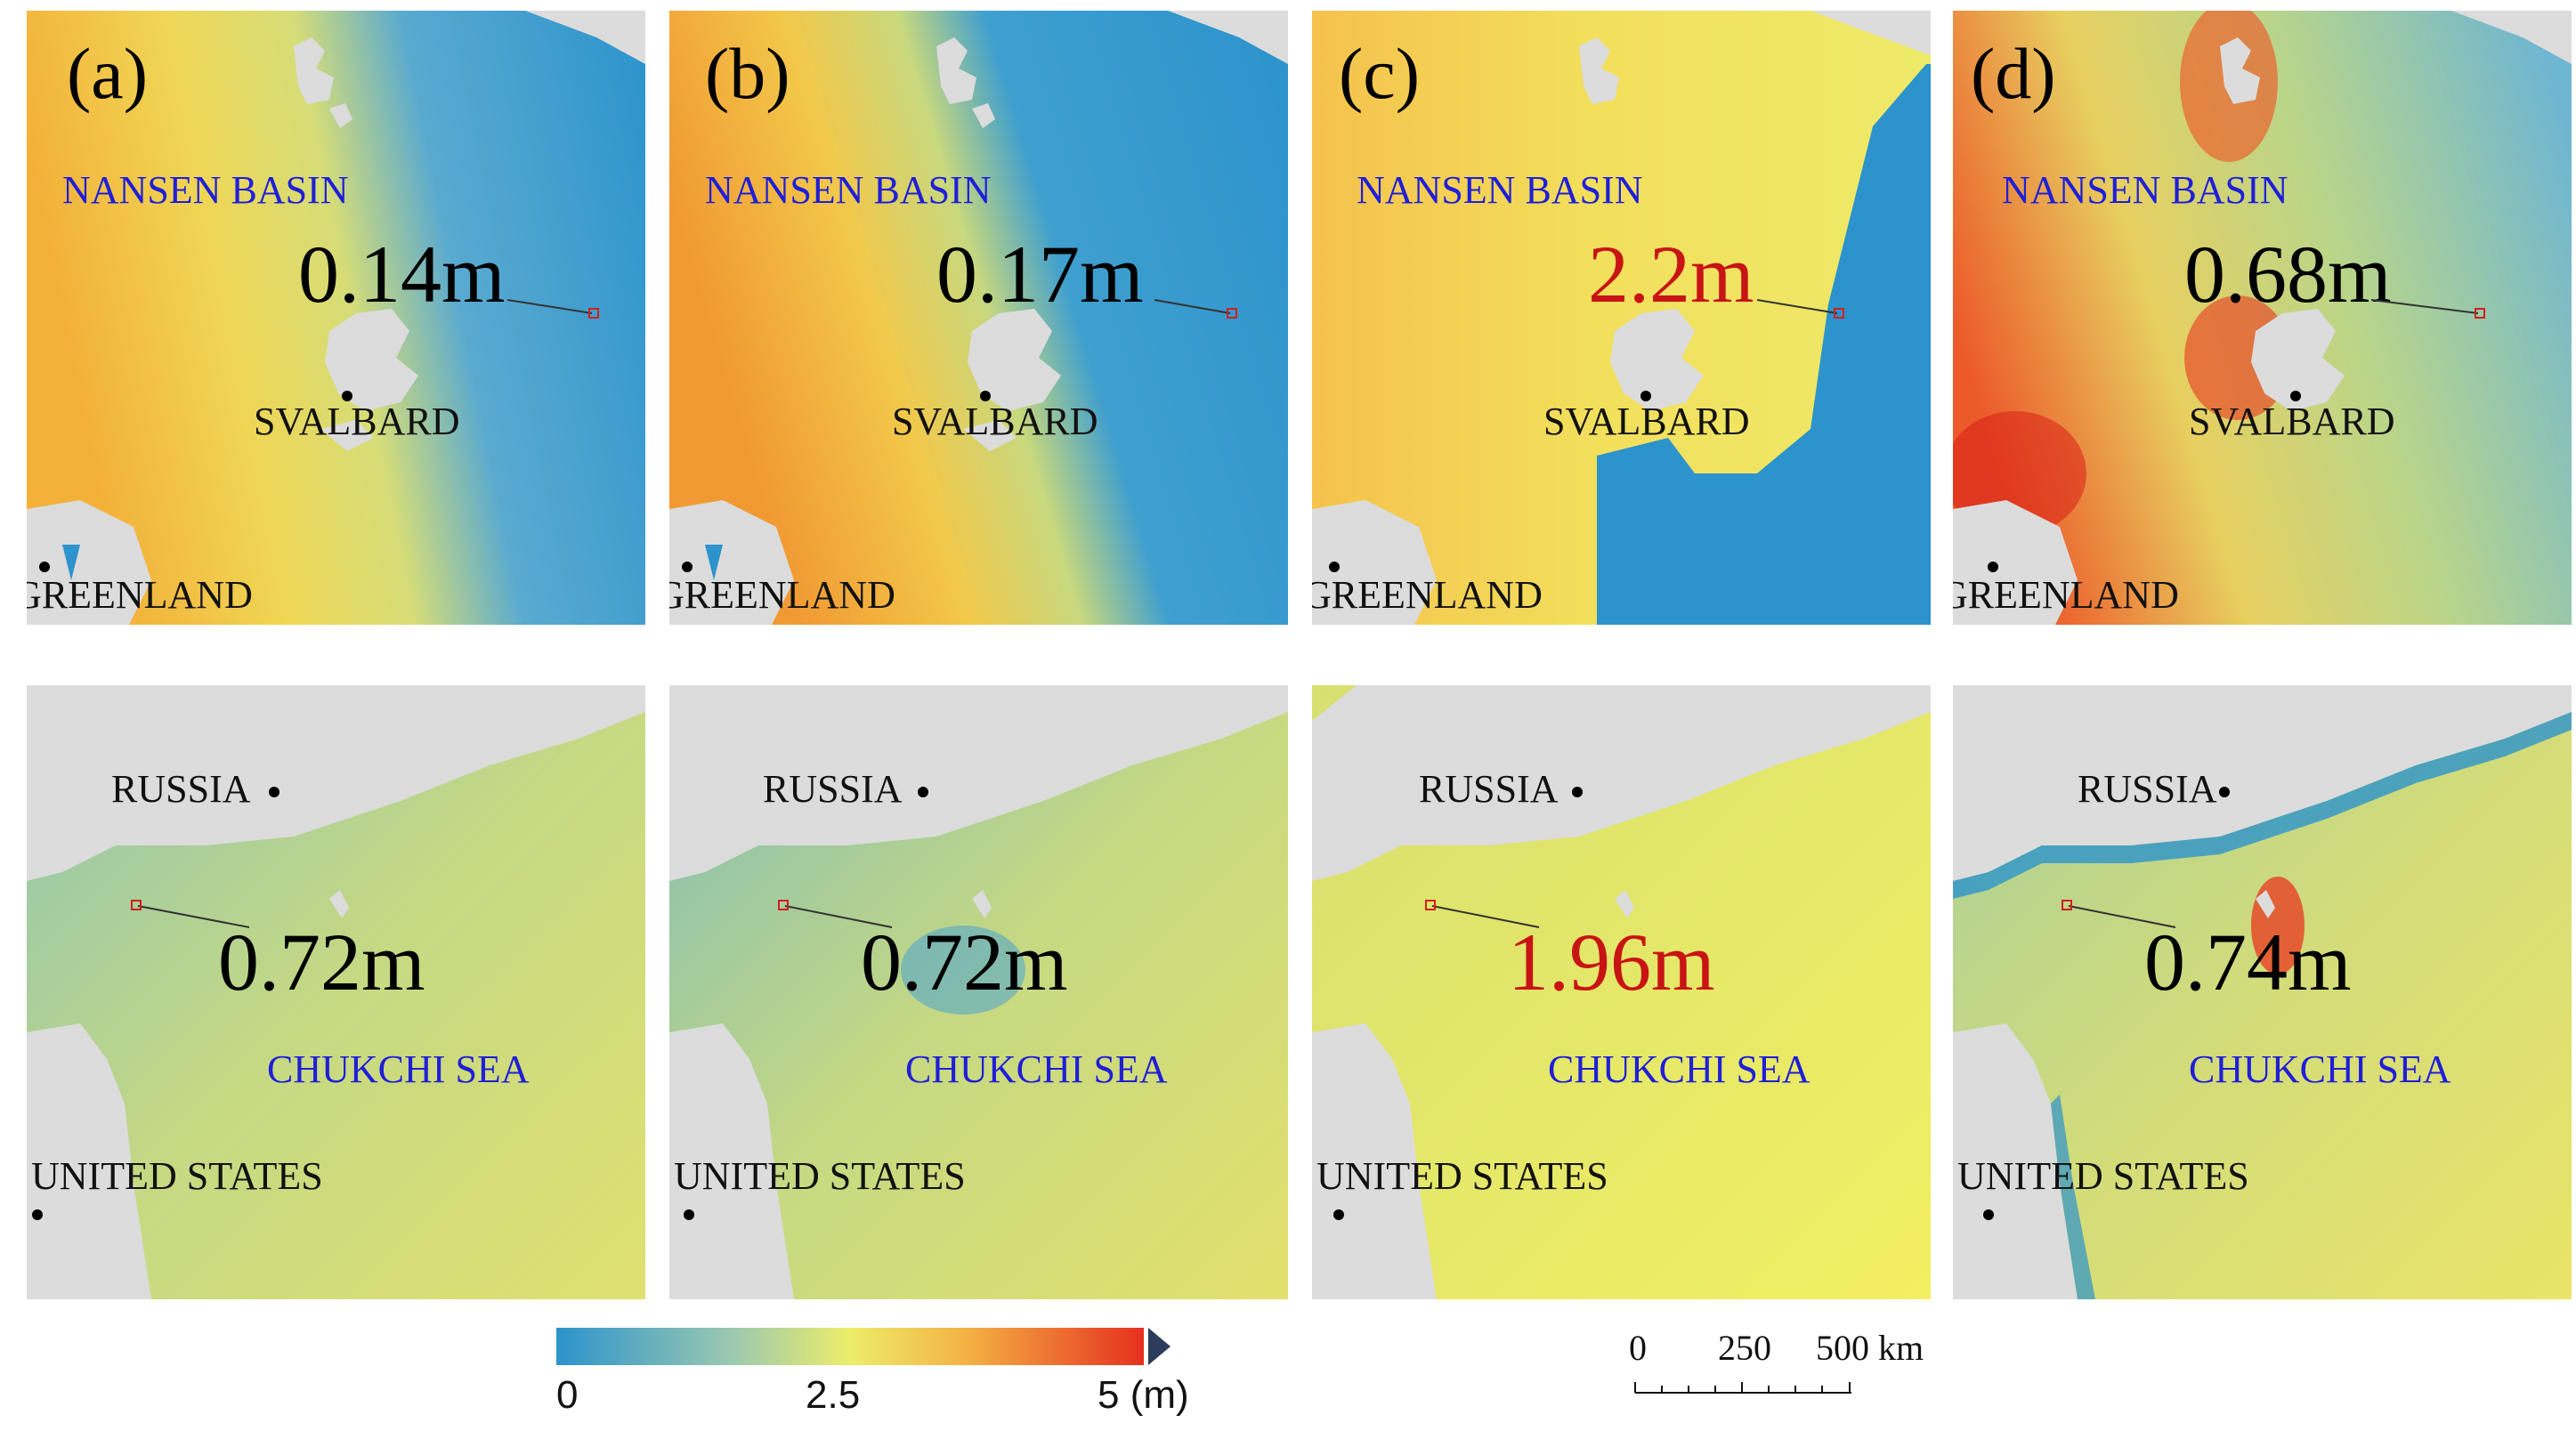 Image resolution: width=2576 pixels, height=1431 pixels. What do you see at coordinates (1612, 962) in the screenshot?
I see `thickness-value: 1.96m` at bounding box center [1612, 962].